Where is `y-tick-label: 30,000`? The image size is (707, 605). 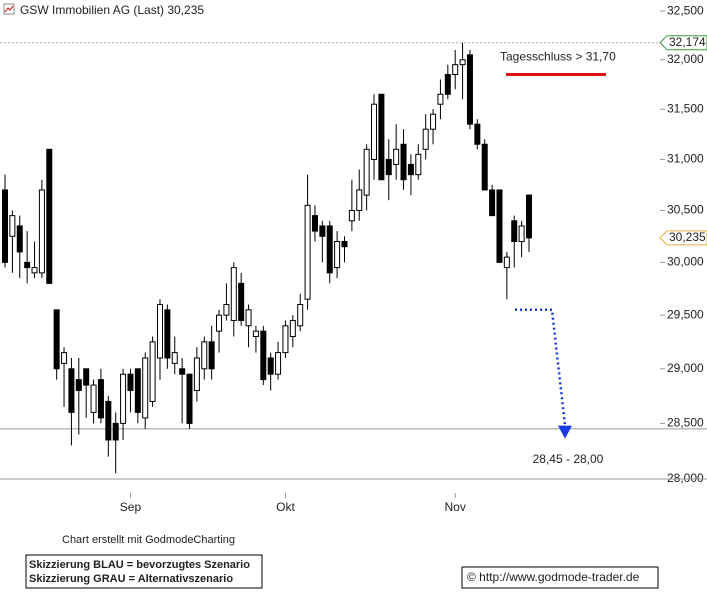 y-tick-label: 30,000 is located at coordinates (685, 262).